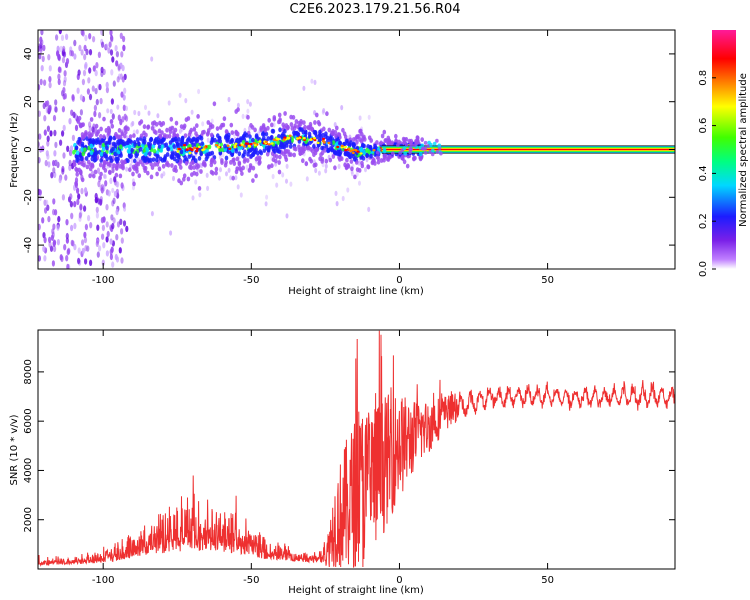  Describe the element at coordinates (28, 101) in the screenshot. I see `y-tick-label: 20` at that location.